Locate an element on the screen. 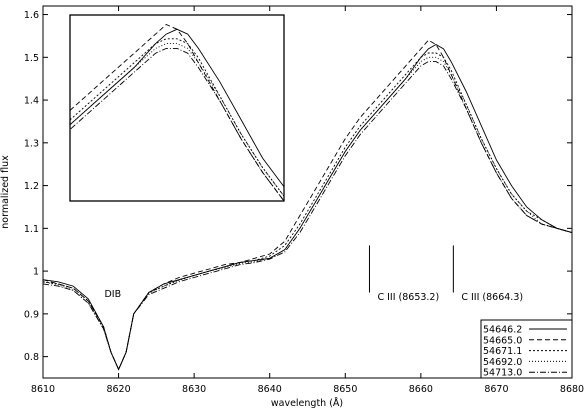 This screenshot has height=410, width=584. y-tick-label: 0.9 is located at coordinates (31, 314).